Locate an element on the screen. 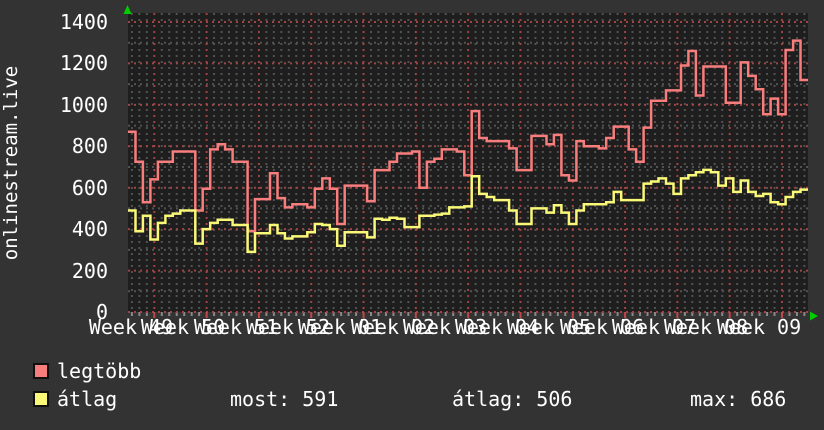 Image resolution: width=824 pixels, height=430 pixels. legend-label-atlag: átlag is located at coordinates (87, 399).